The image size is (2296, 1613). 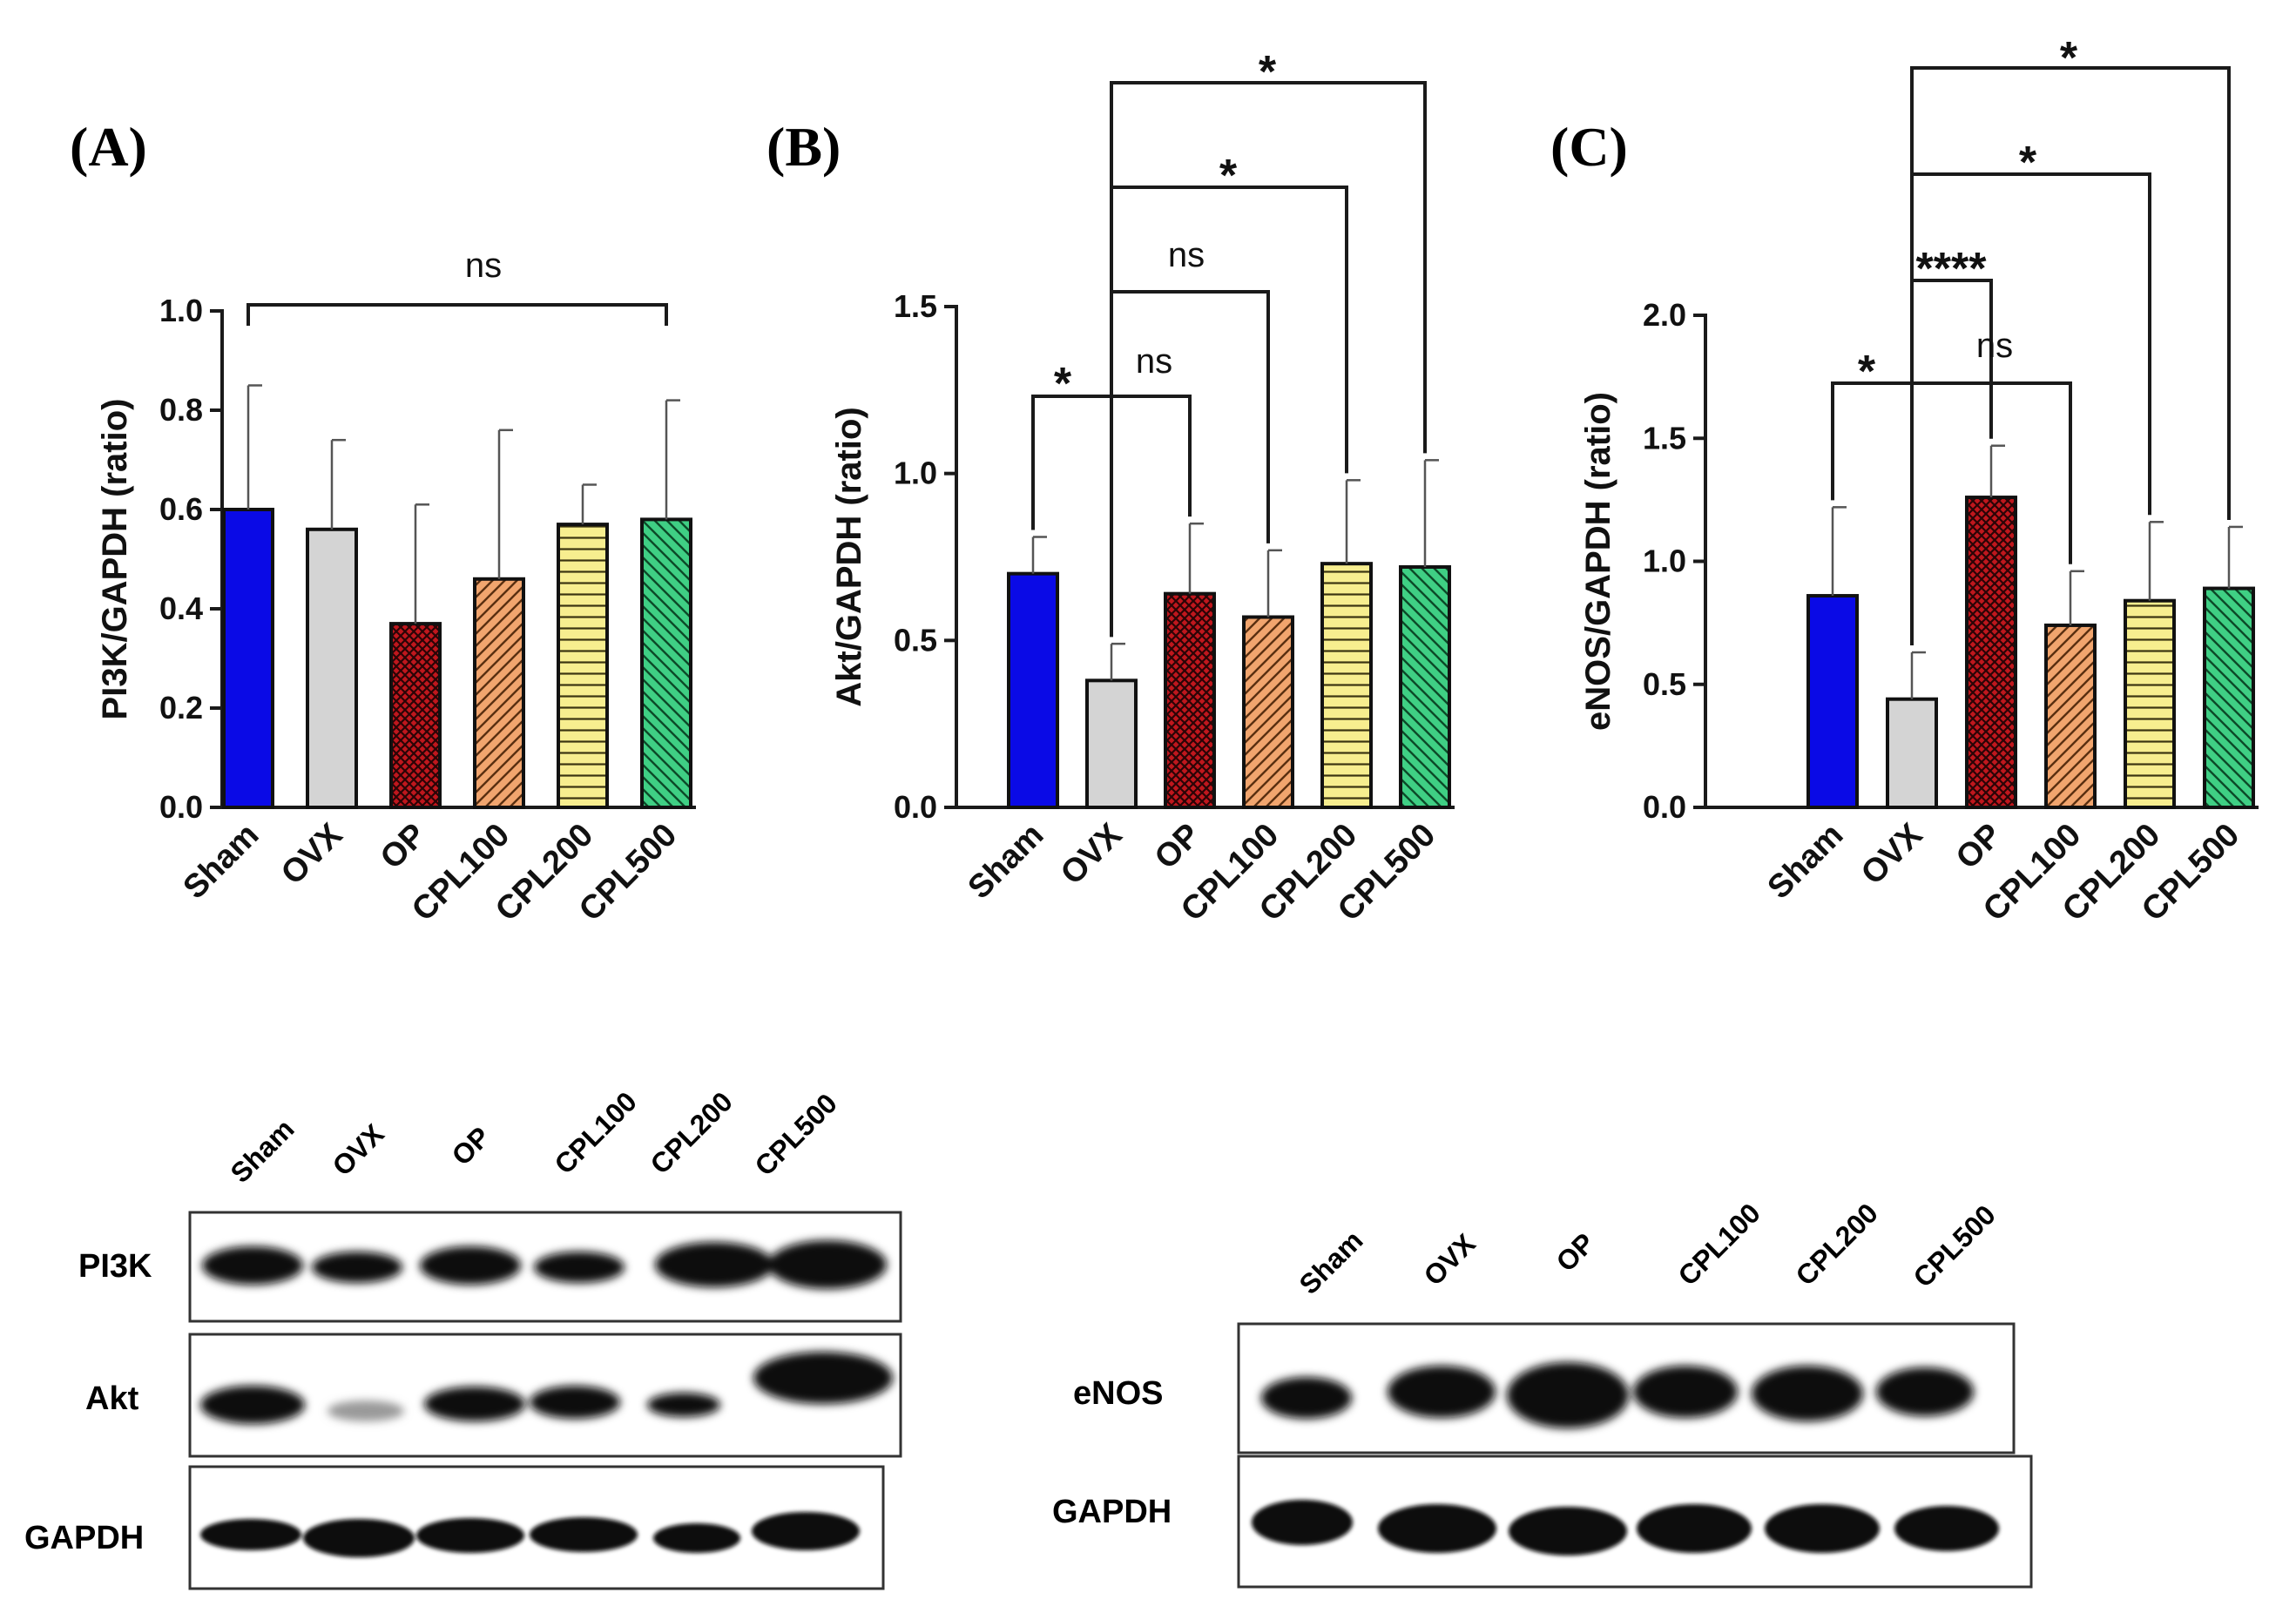 What do you see at coordinates (2070, 716) in the screenshot?
I see `bar-cpl100` at bounding box center [2070, 716].